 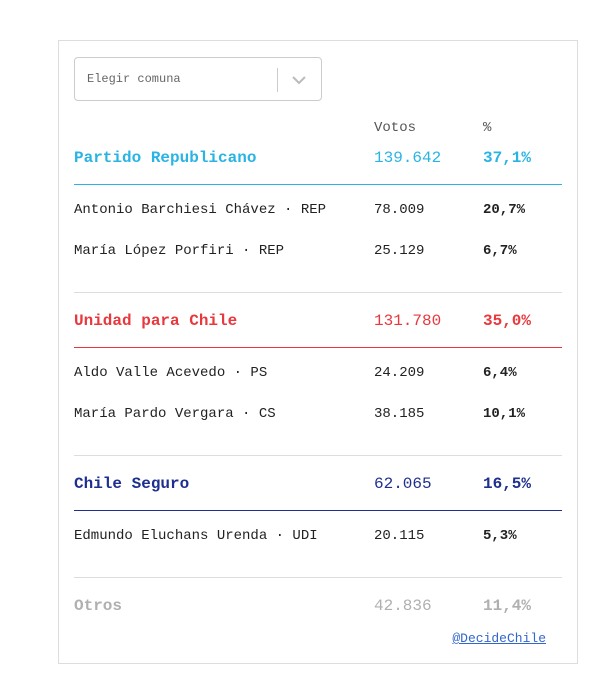 What do you see at coordinates (507, 158) in the screenshot?
I see `party-percent: 37,1%` at bounding box center [507, 158].